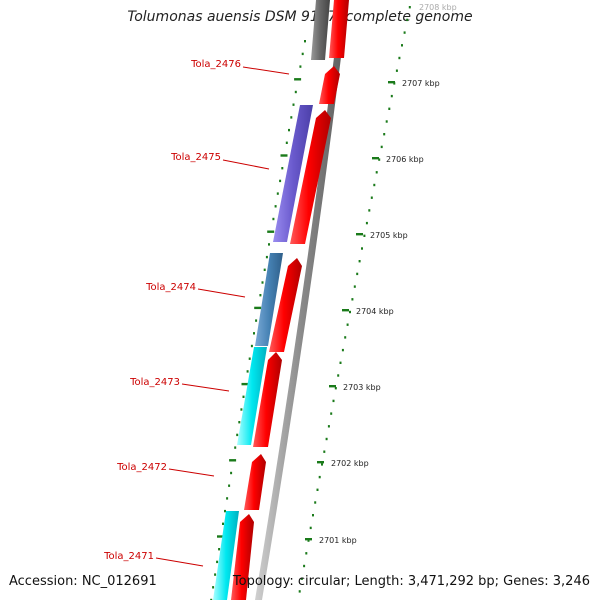  Describe the element at coordinates (438, 7) in the screenshot. I see `position-label-2708: 2708 kbp` at that location.